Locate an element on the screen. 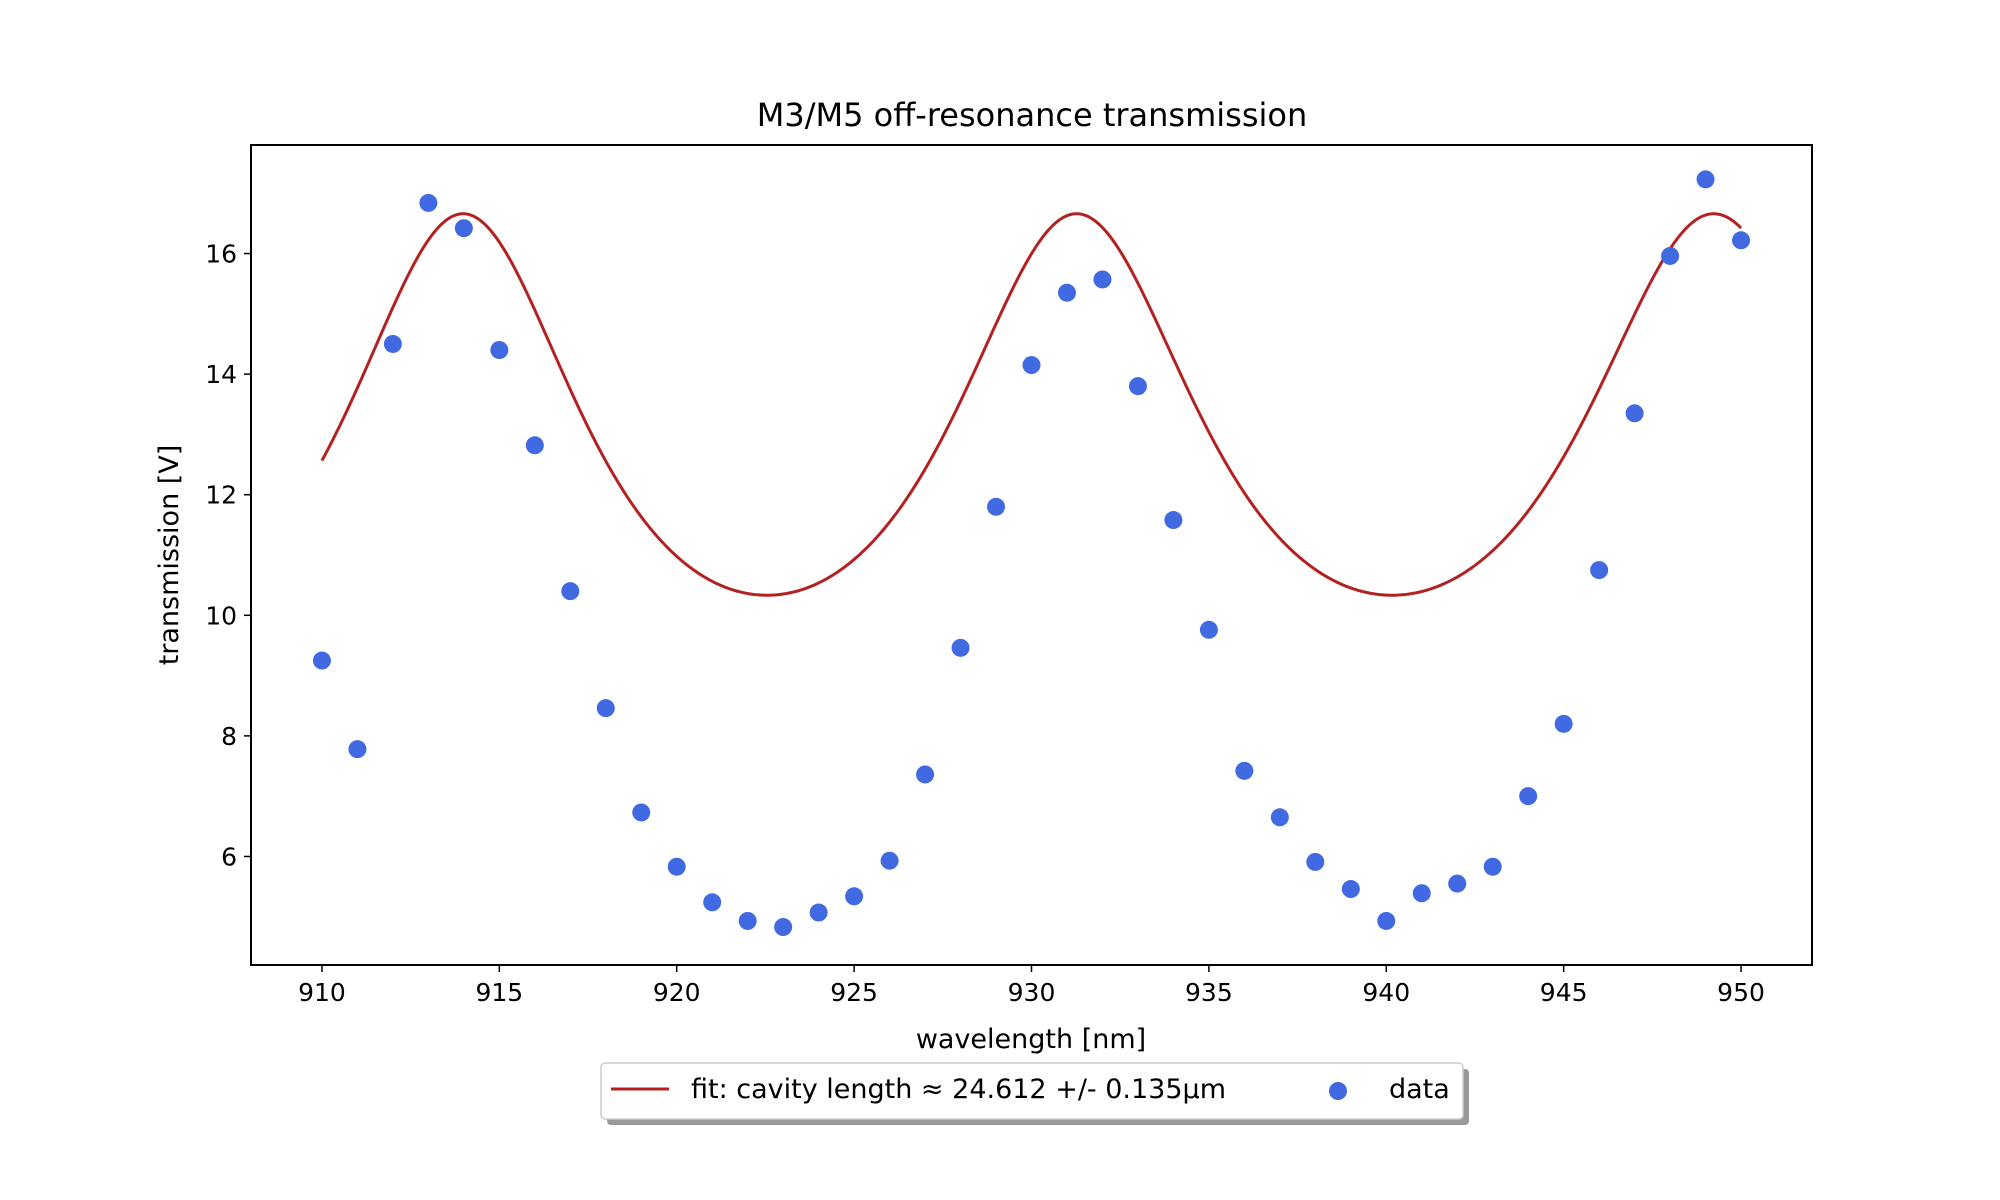 The width and height of the screenshot is (2000, 1200). x-axis-ticks: 910 915 920 925 930 935 940 945 950 is located at coordinates (1031, 986).